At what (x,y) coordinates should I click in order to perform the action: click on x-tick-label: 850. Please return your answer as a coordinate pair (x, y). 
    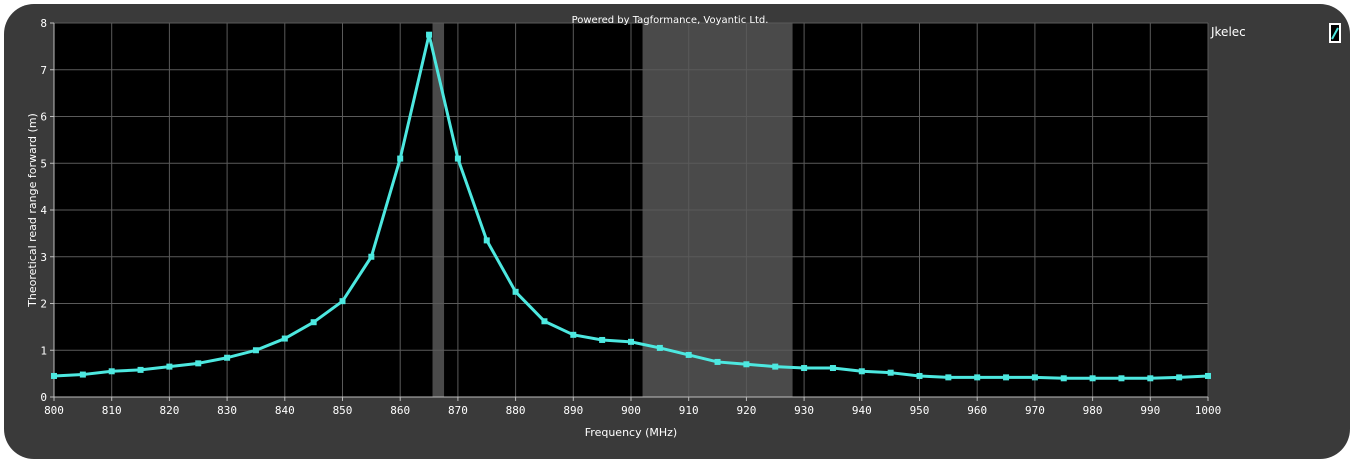
    Looking at the image, I should click on (343, 410).